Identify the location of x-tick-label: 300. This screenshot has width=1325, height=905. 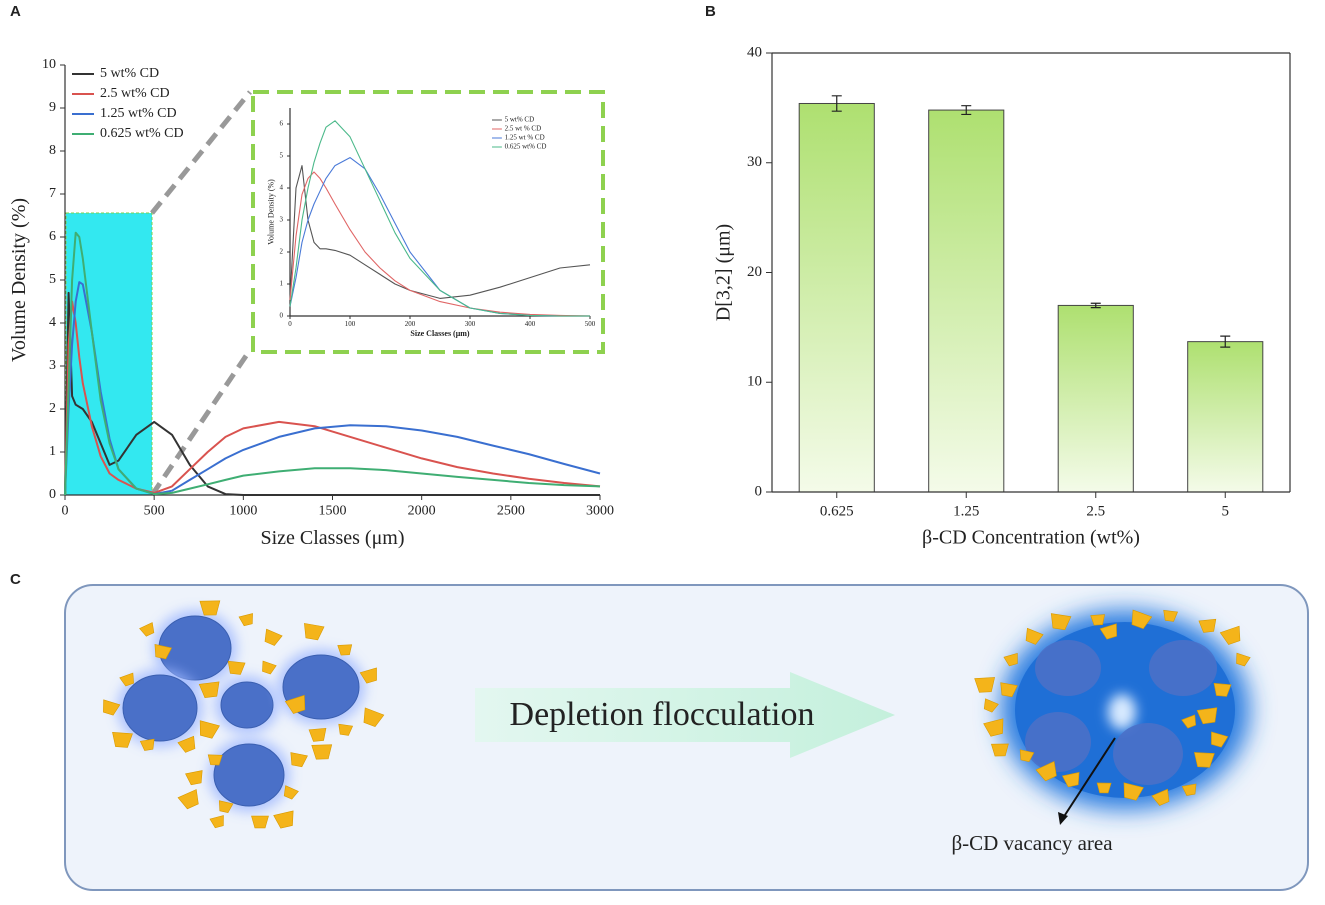
(470, 324).